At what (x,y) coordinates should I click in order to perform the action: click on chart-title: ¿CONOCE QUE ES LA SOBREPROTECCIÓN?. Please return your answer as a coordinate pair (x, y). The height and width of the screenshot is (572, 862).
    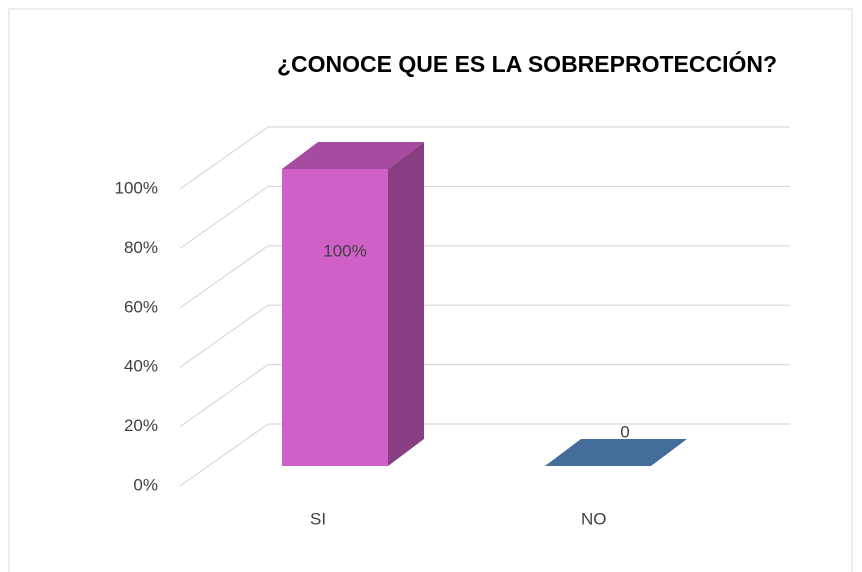
    Looking at the image, I should click on (527, 63).